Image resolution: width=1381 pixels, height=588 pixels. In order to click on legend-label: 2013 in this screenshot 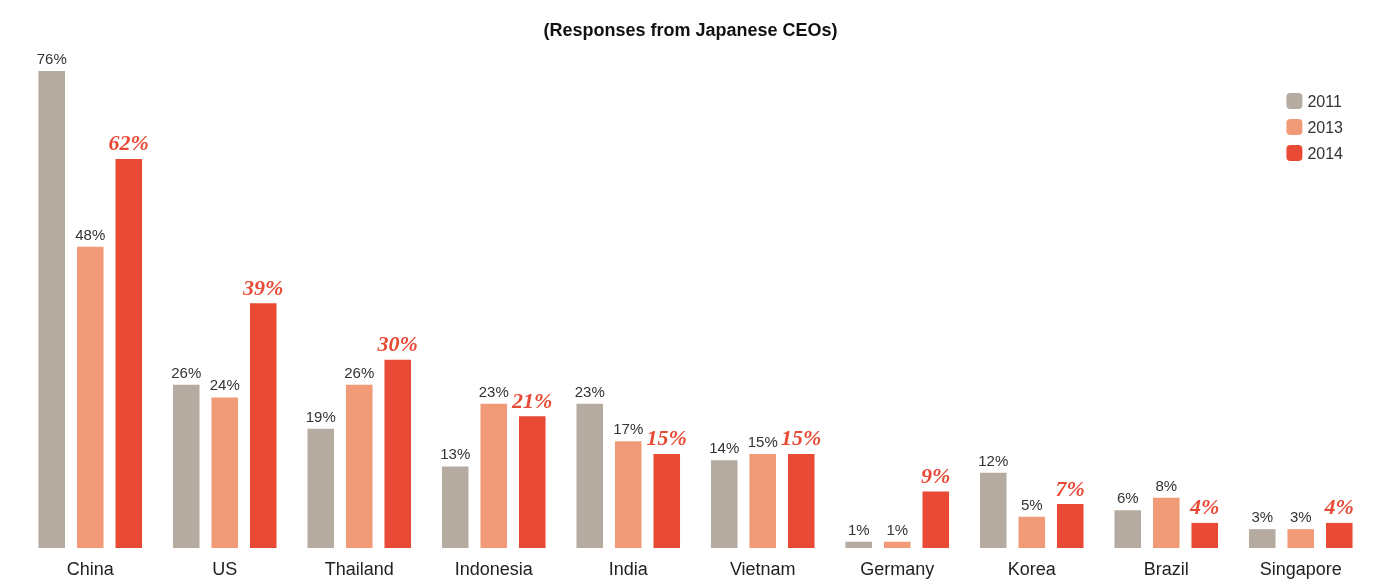, I will do `click(1325, 127)`.